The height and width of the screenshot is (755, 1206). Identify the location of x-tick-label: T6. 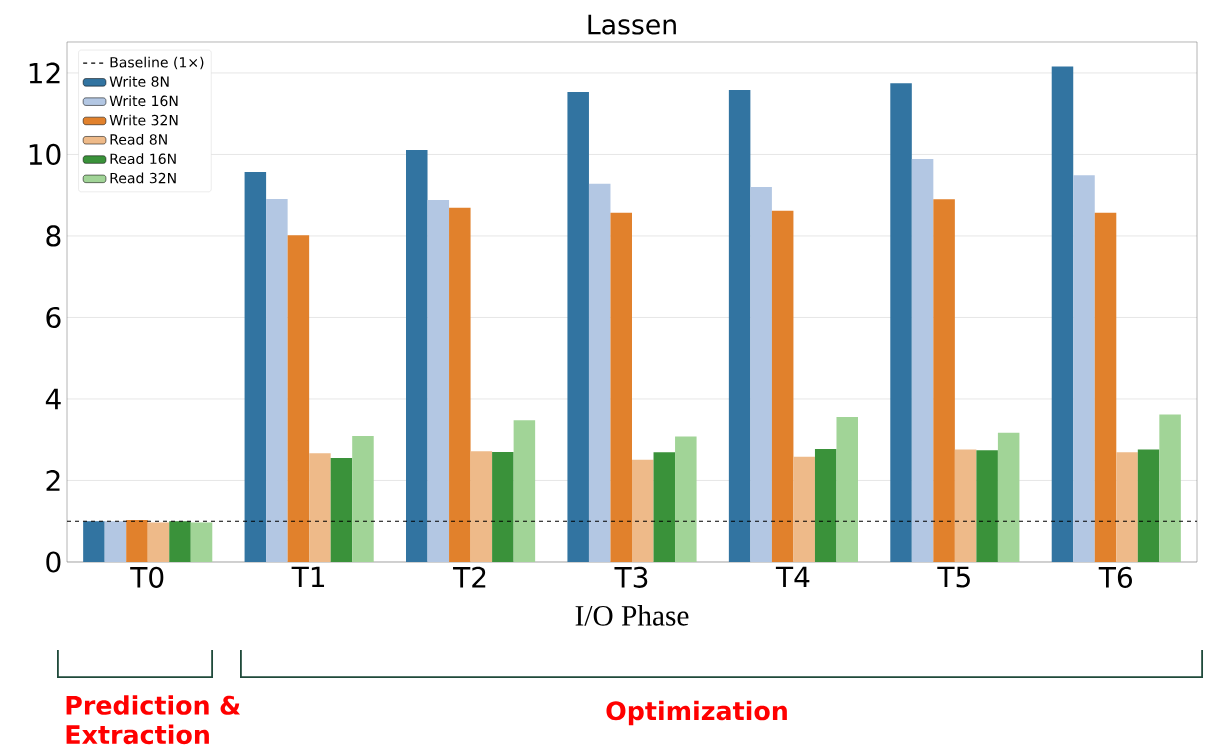
(1115, 577).